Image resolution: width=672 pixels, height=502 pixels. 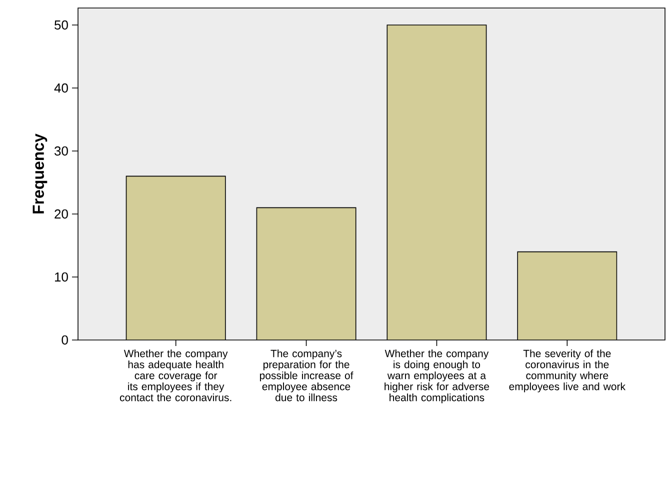 I want to click on x-tick-label: The company’s preparation for the possible increase of employee absence due to illness, so click(x=307, y=376).